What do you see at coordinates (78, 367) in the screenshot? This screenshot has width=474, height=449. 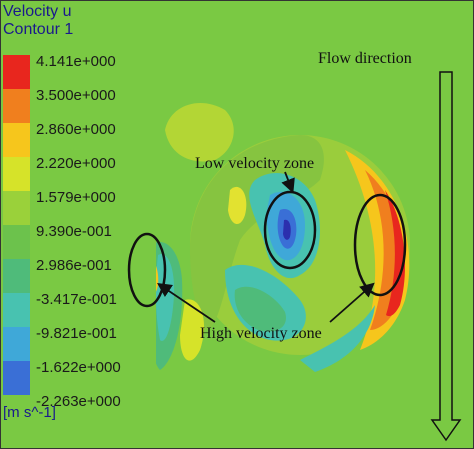 I see `legend-level-label: -1.622e+000` at bounding box center [78, 367].